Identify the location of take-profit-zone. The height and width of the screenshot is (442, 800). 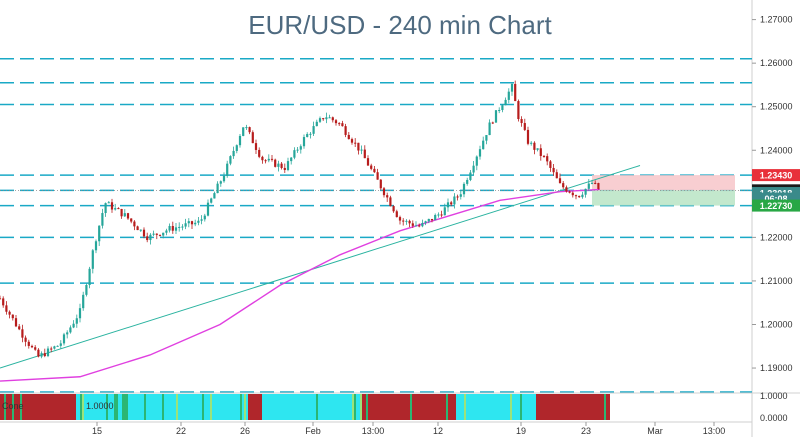
(663, 198).